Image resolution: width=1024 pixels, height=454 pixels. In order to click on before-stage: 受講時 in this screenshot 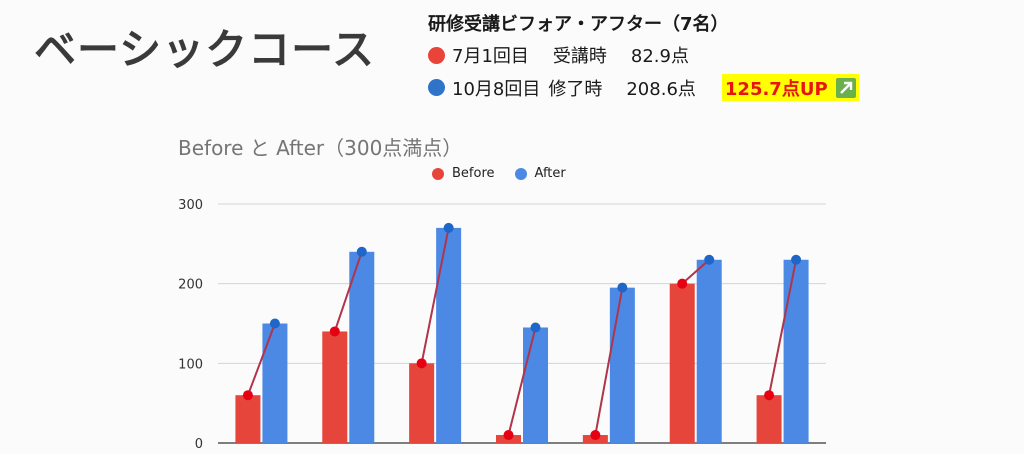, I will do `click(579, 56)`.